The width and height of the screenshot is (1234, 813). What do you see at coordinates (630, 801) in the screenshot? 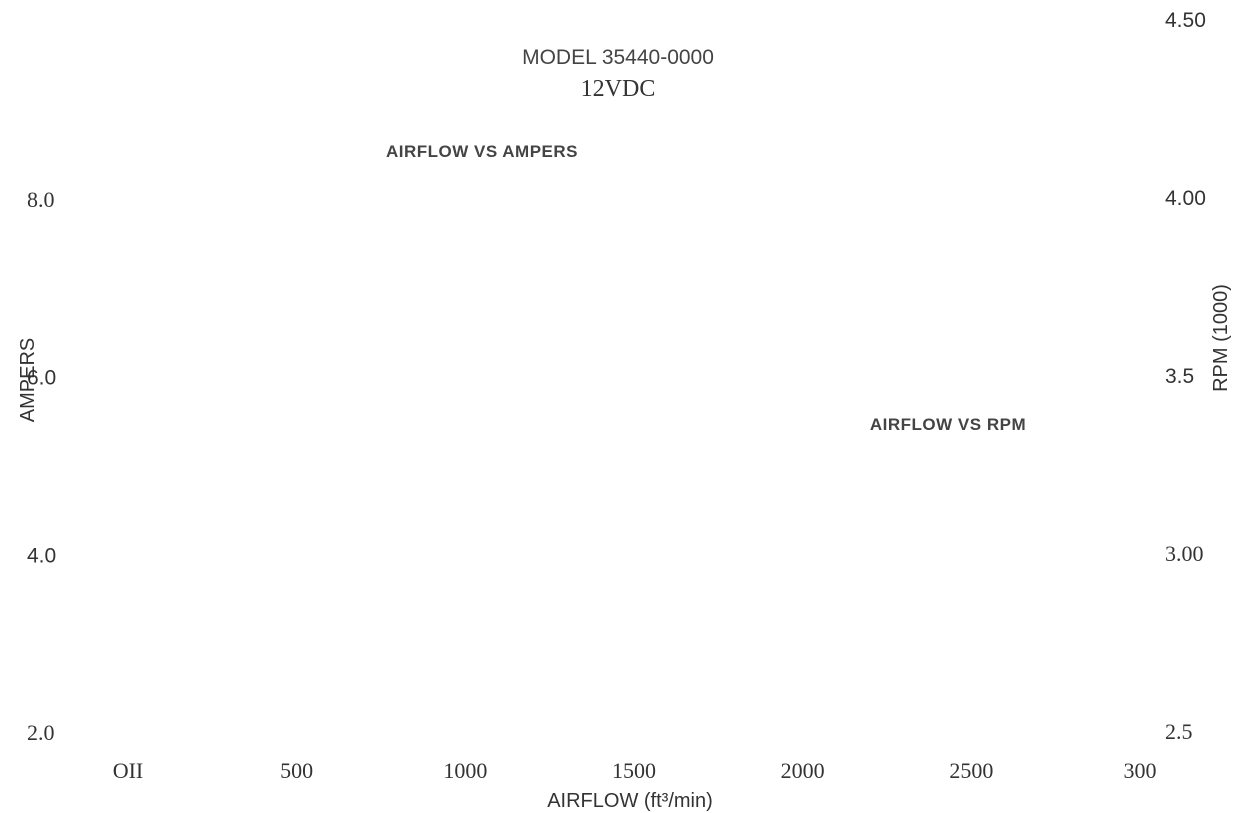
I see `x-axis-label: AIRFLOW (ft³/min)` at bounding box center [630, 801].